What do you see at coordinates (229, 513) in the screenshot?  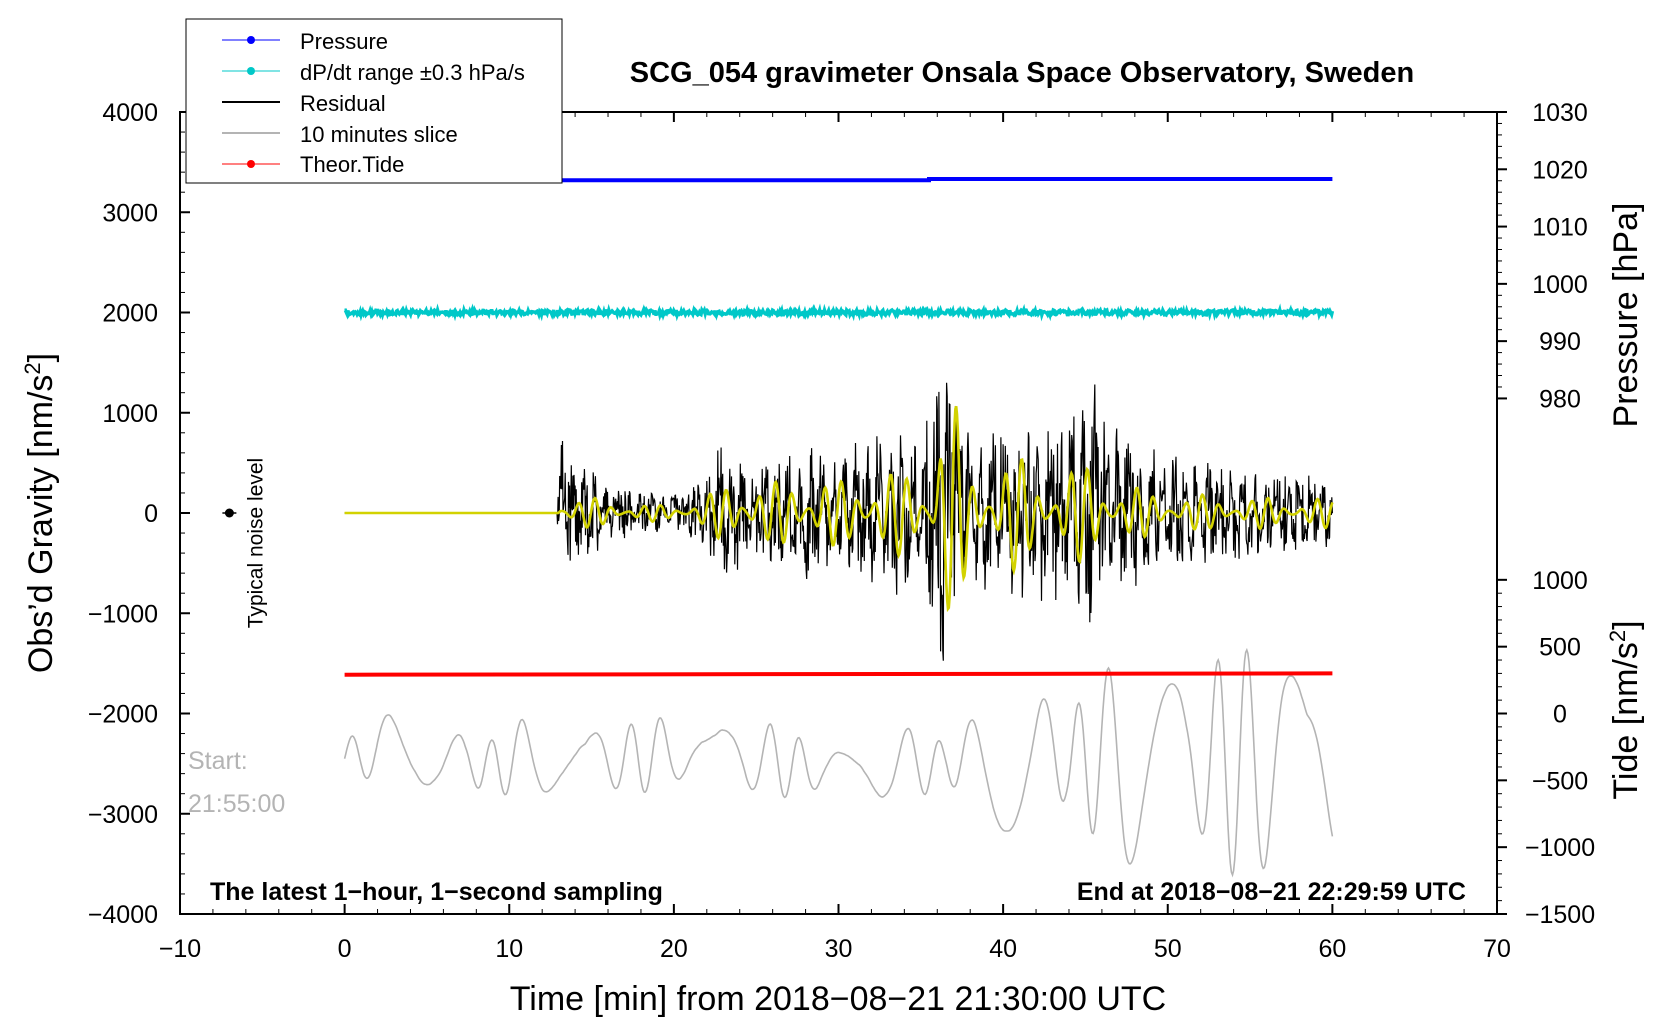 I see `noise-level-marker` at bounding box center [229, 513].